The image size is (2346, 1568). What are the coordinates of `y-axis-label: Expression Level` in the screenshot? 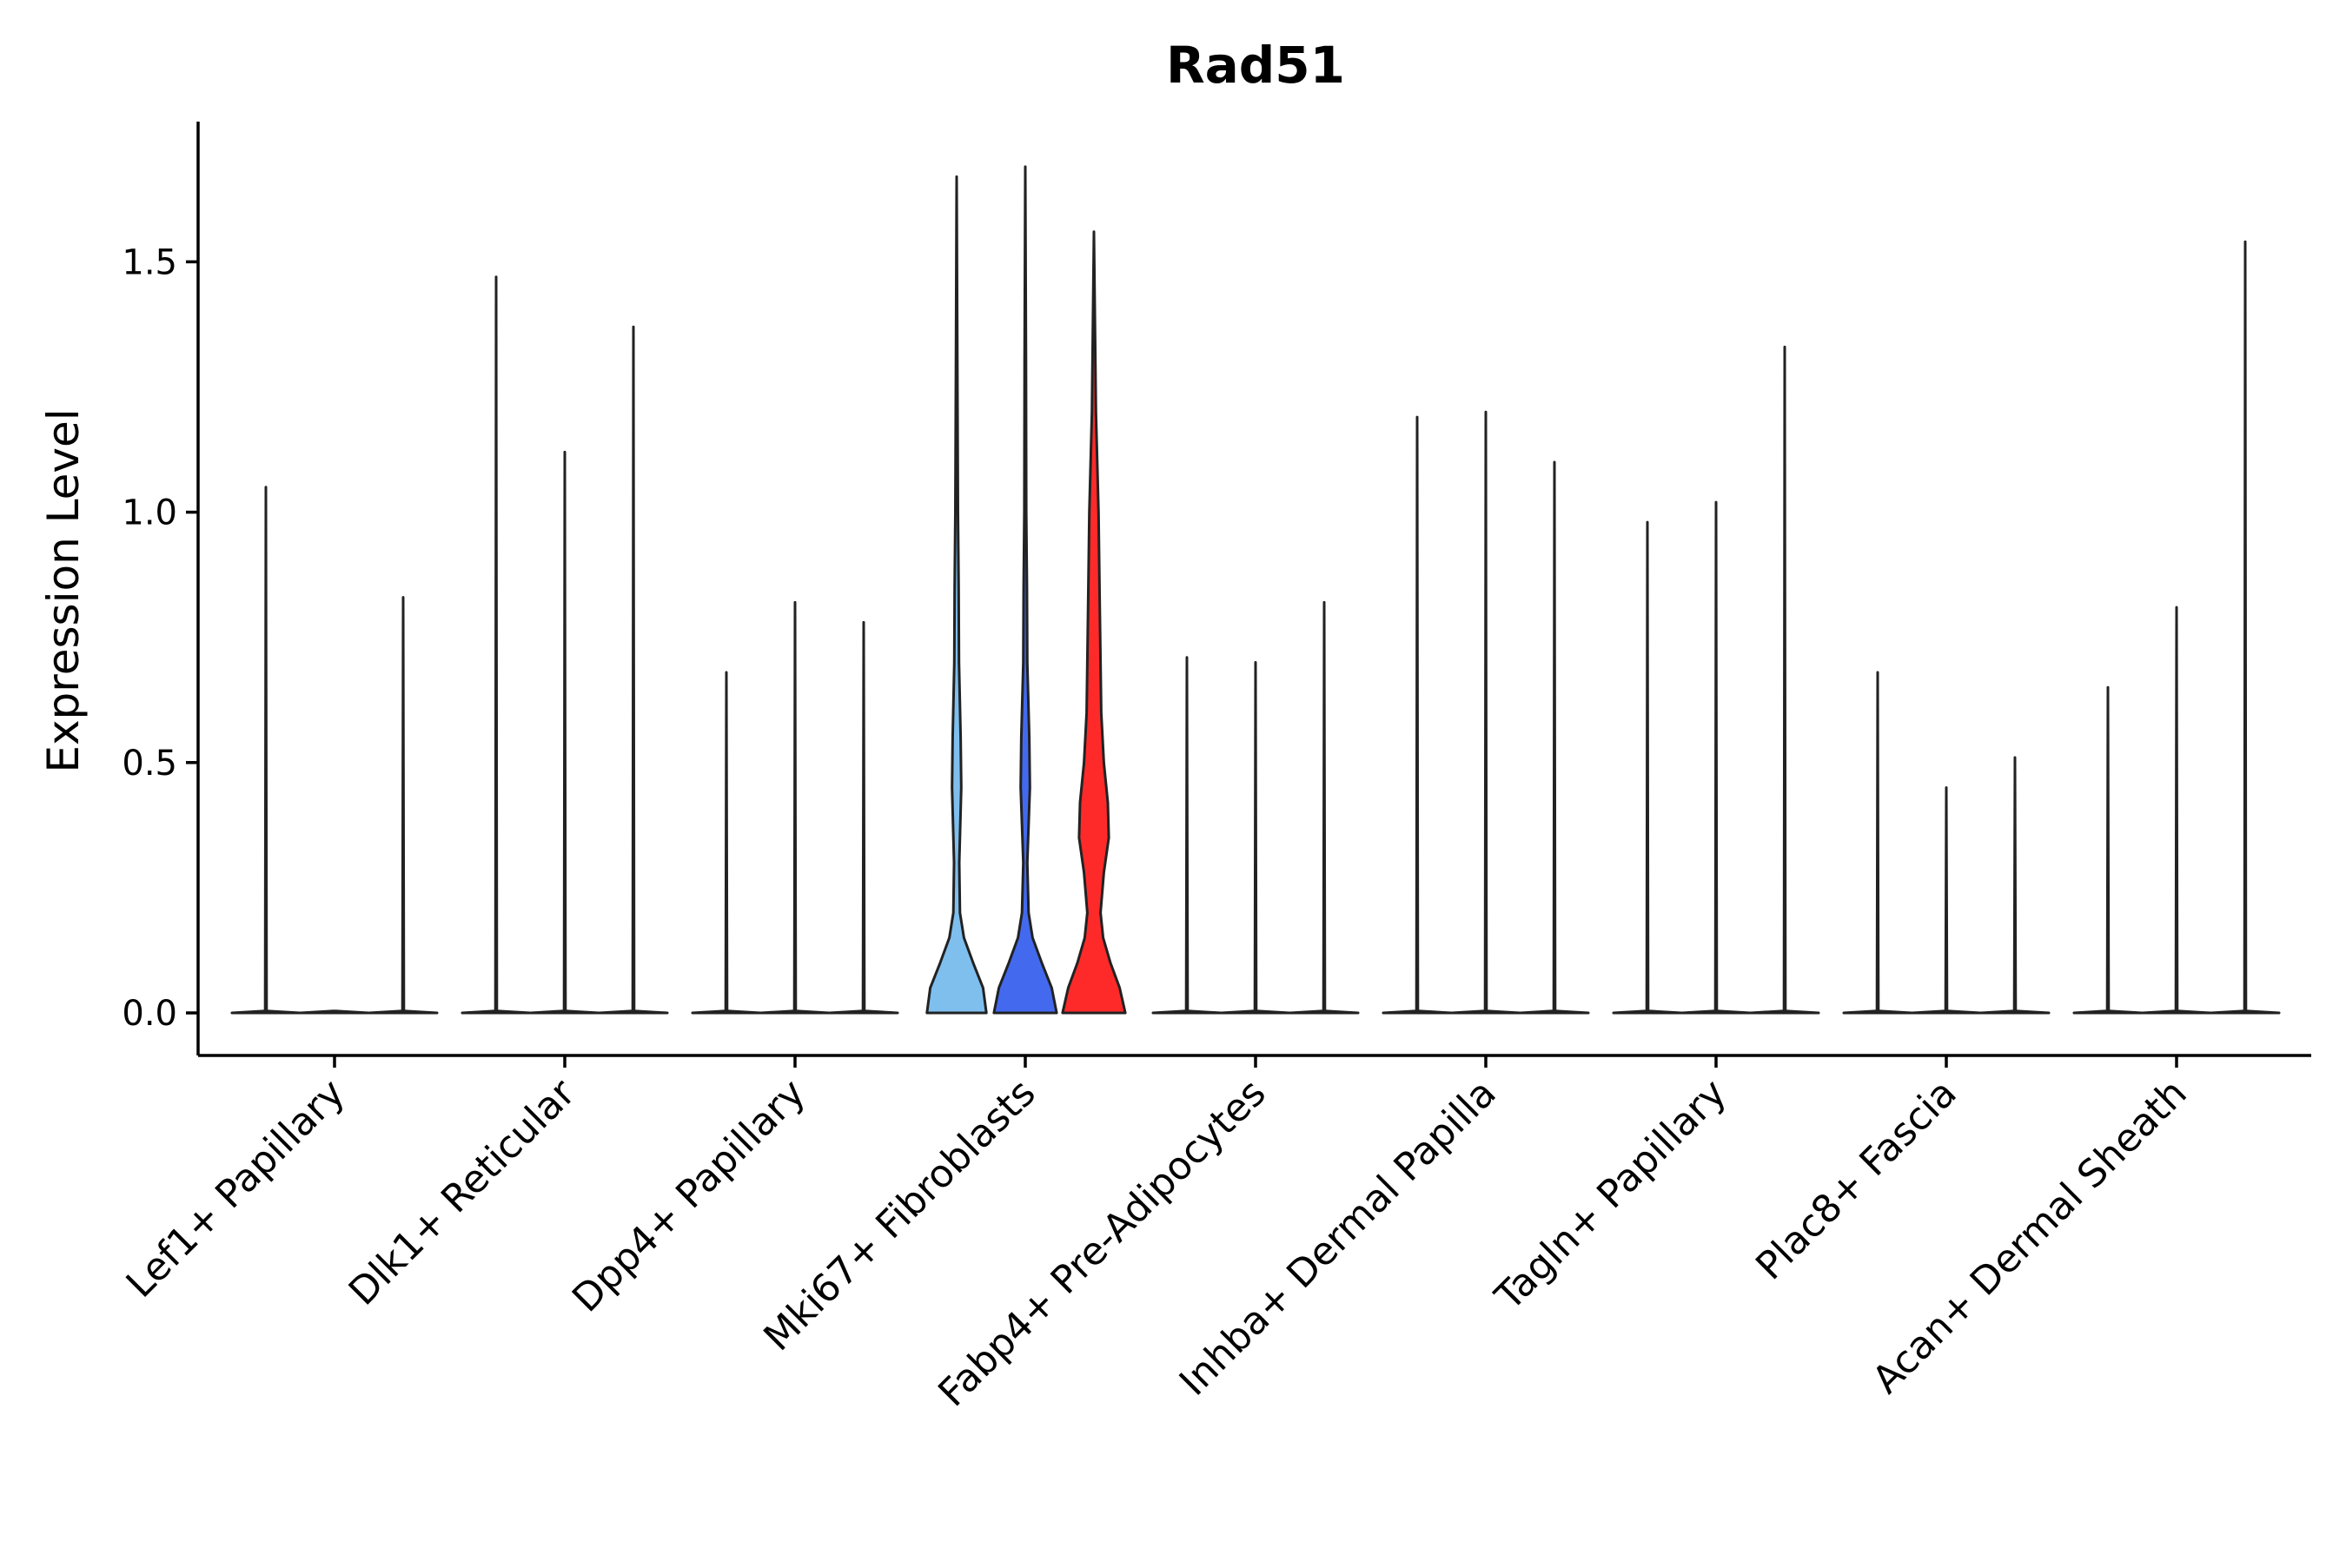 It's located at (63, 590).